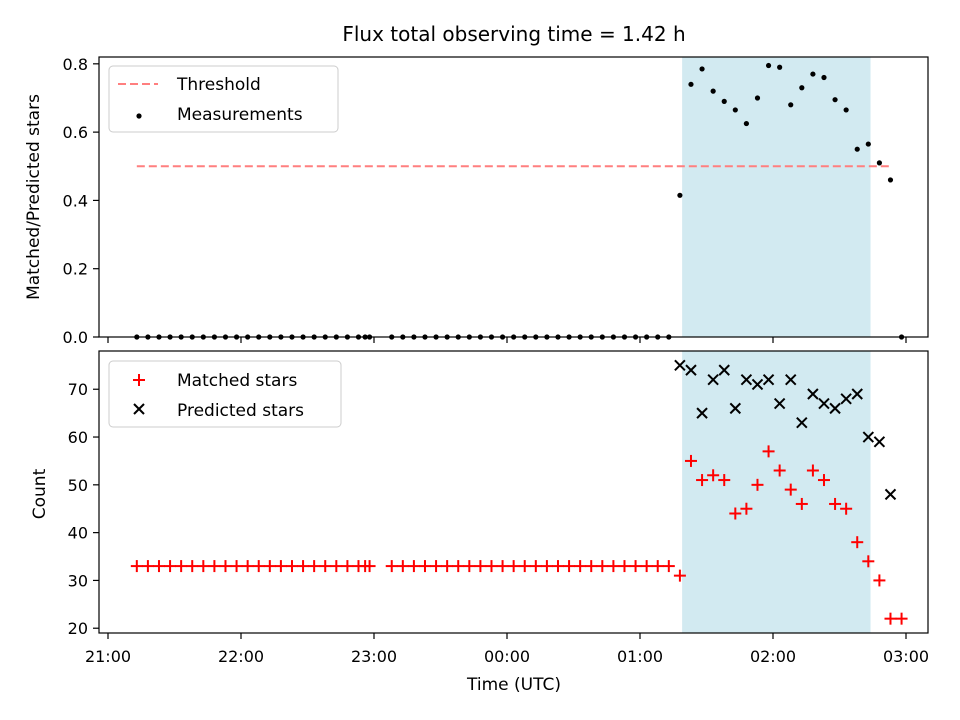 The image size is (960, 720). Describe the element at coordinates (75, 200) in the screenshot. I see `top-y-tick-label: 0.4` at that location.